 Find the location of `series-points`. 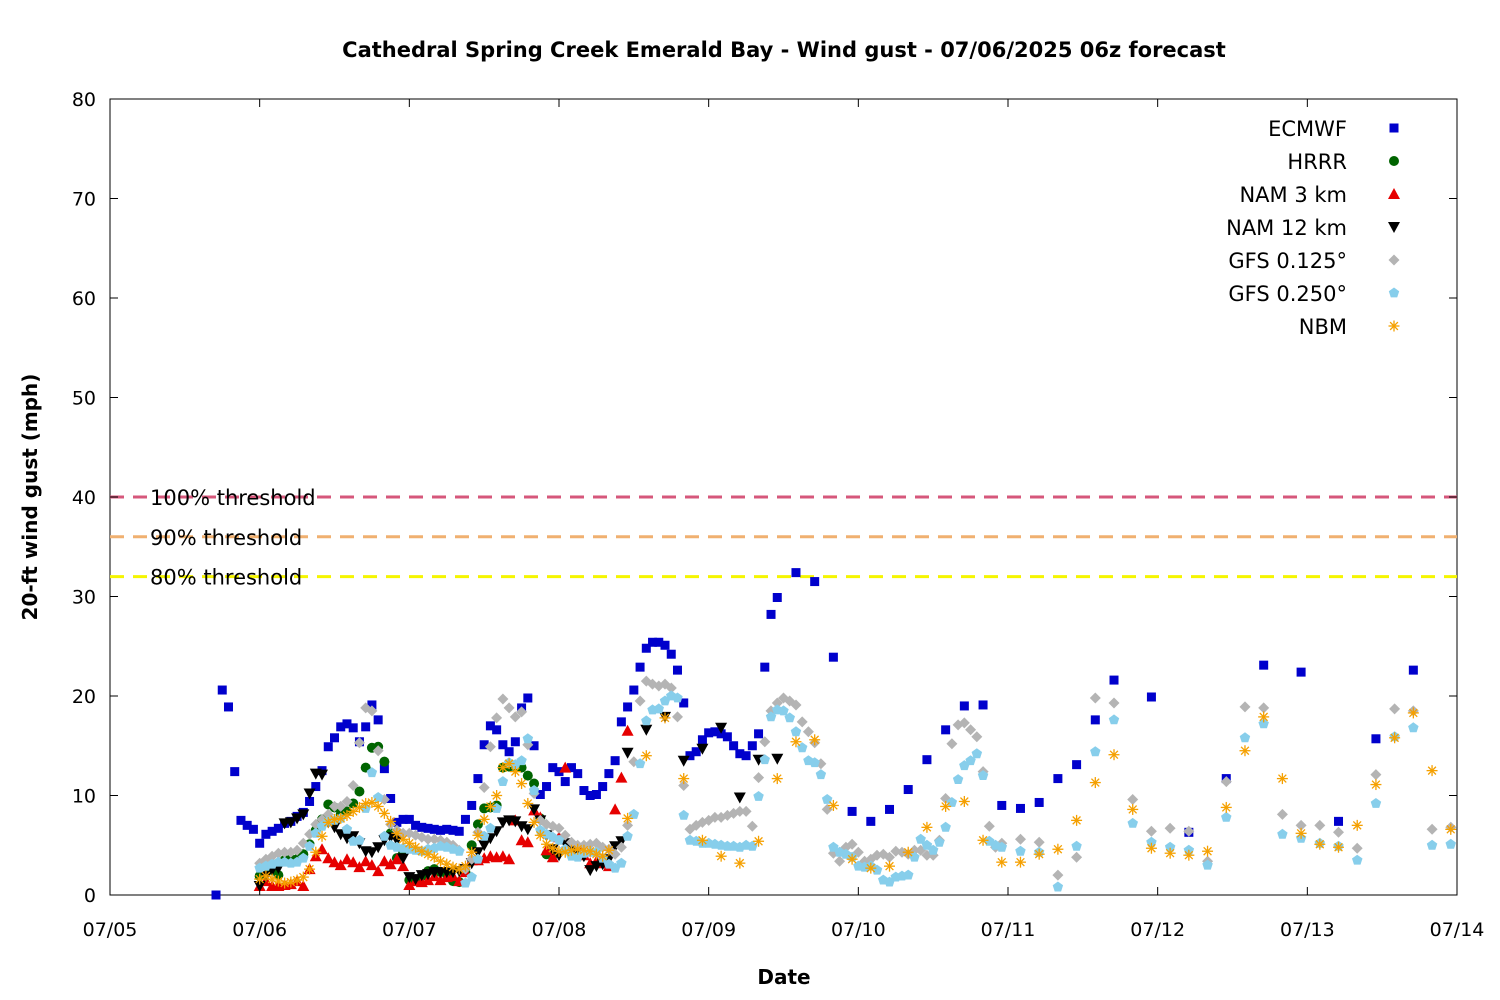

series-points is located at coordinates (855, 798).